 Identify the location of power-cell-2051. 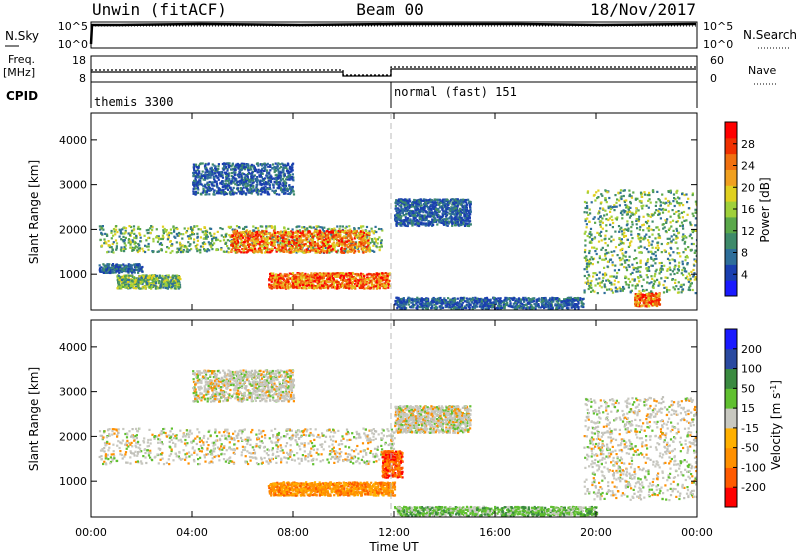
(355, 286).